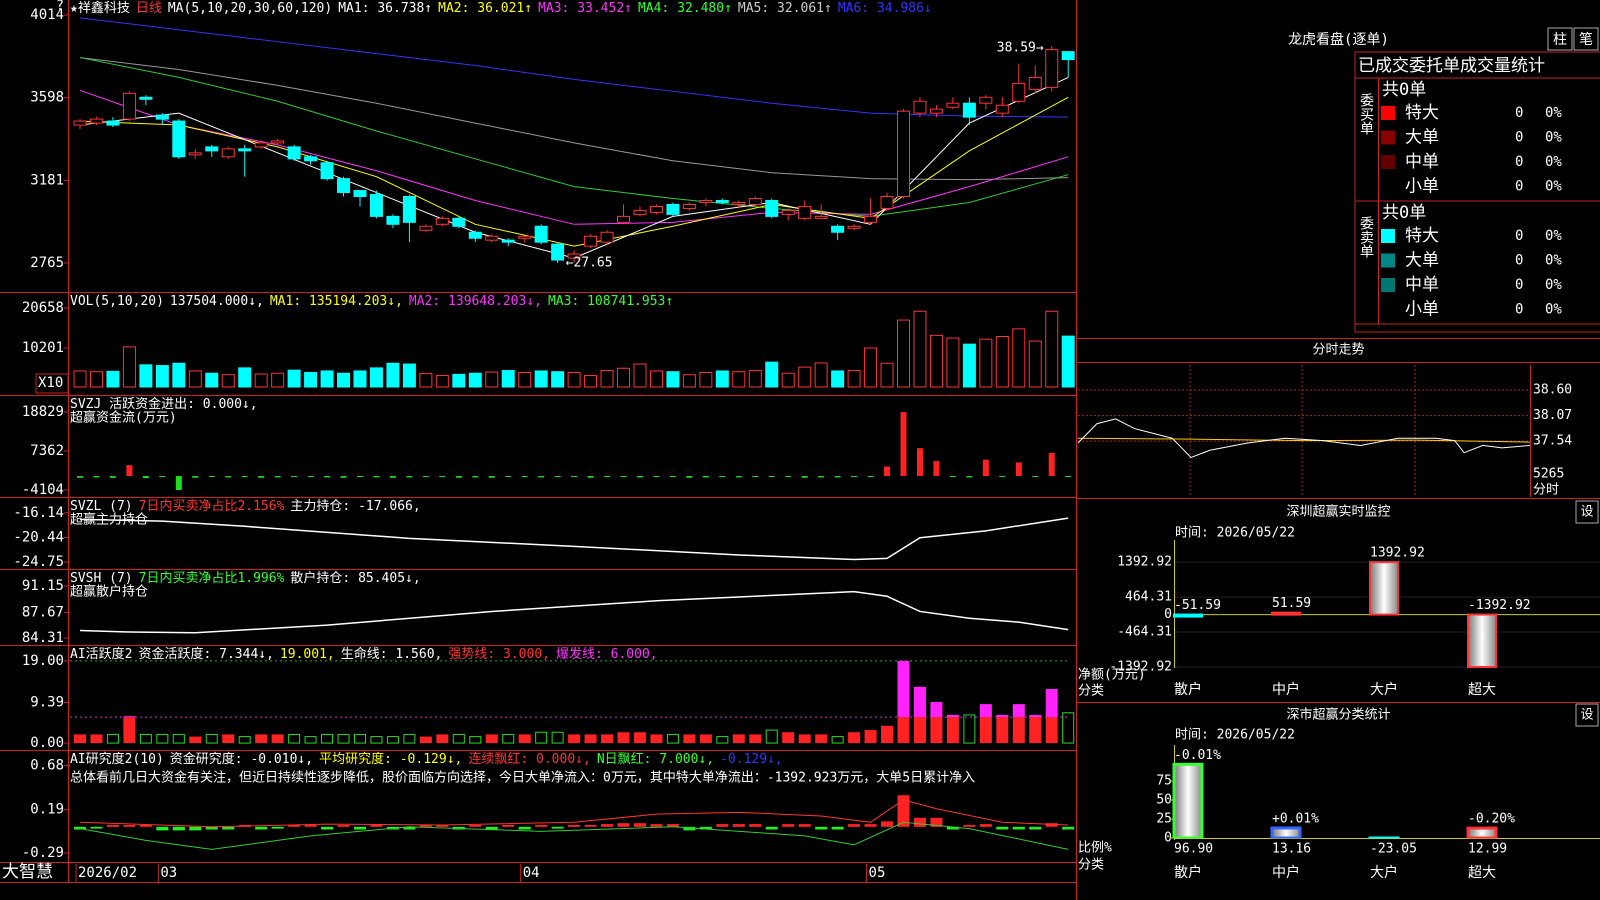 The image size is (1600, 900). What do you see at coordinates (43, 586) in the screenshot?
I see `y-tick-label: 91.15` at bounding box center [43, 586].